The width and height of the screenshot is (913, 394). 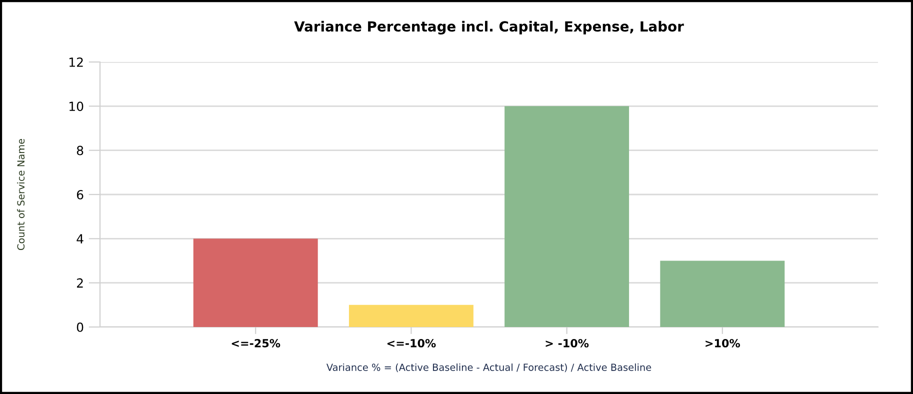 I want to click on y-tick-label: 4, so click(x=80, y=239).